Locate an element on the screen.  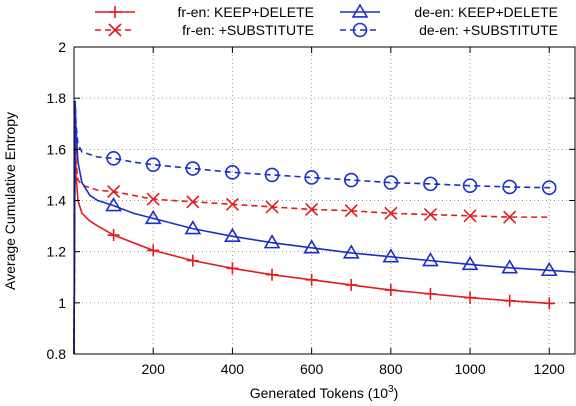
x-axis-label-close: ) is located at coordinates (396, 393).